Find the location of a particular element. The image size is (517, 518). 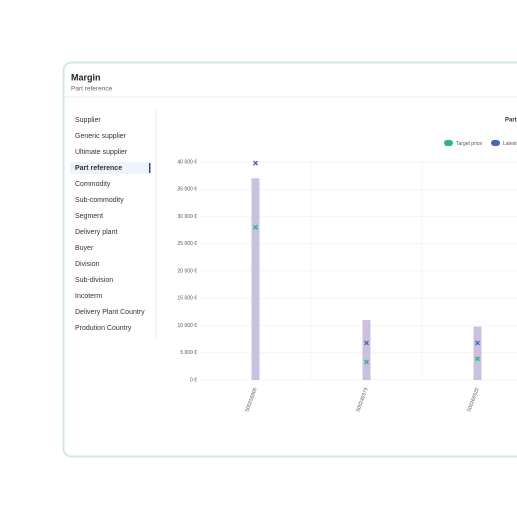

card-title: Margin is located at coordinates (86, 77).